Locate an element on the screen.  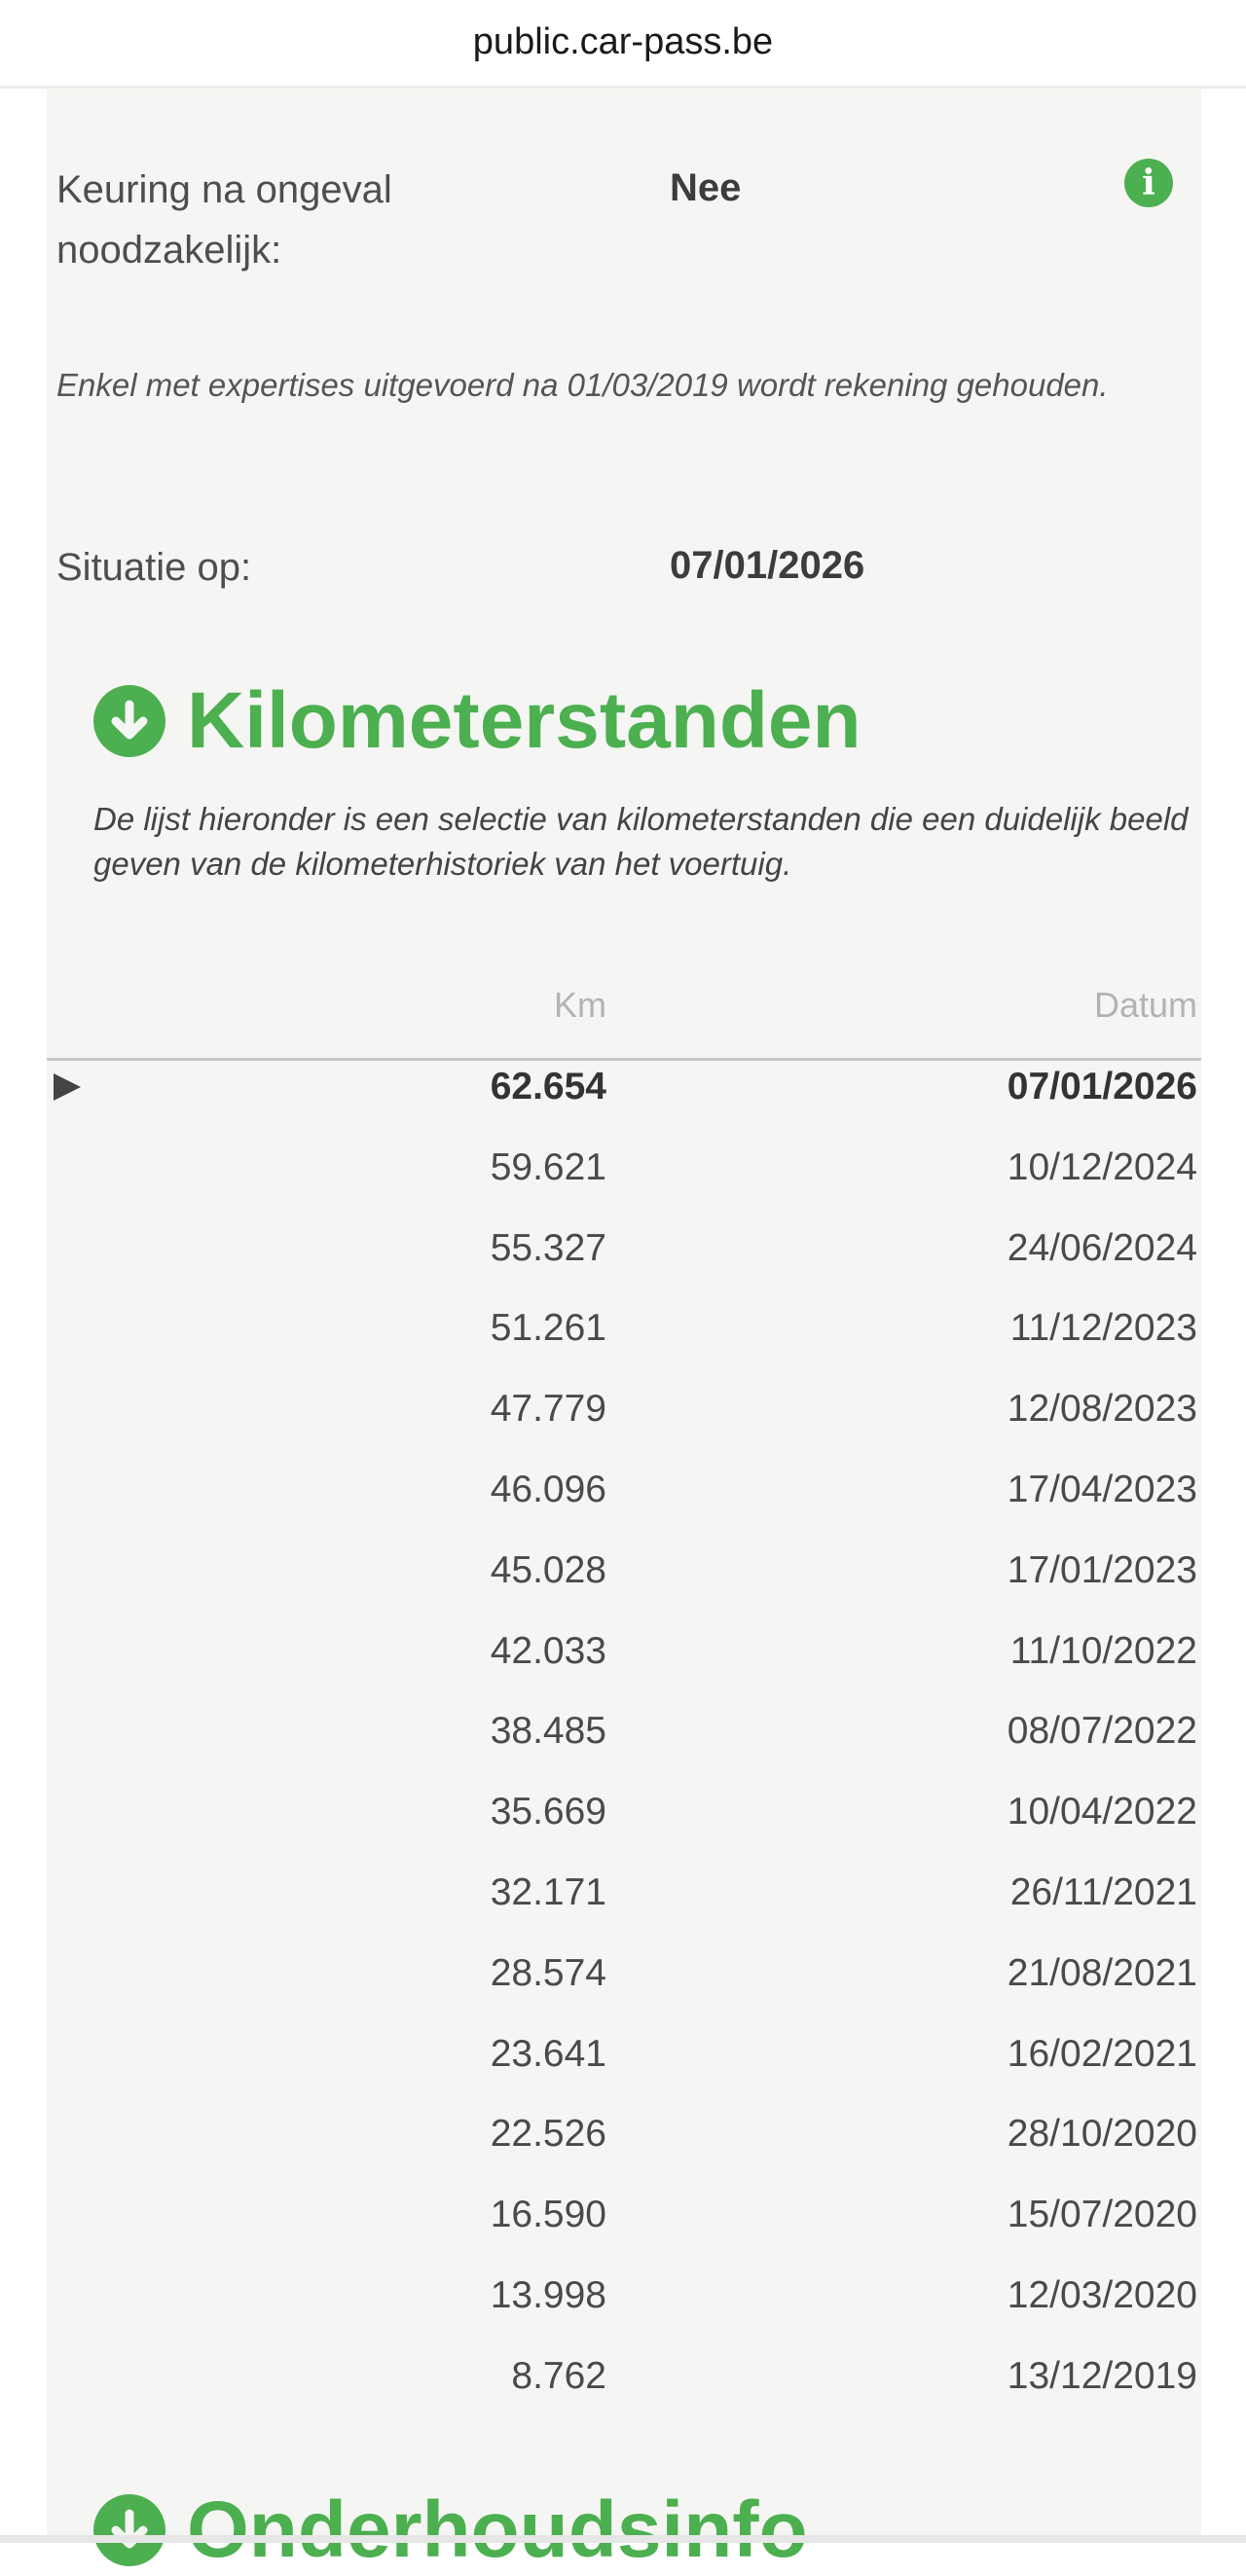
current-row-arrow-icon is located at coordinates (67, 1087).